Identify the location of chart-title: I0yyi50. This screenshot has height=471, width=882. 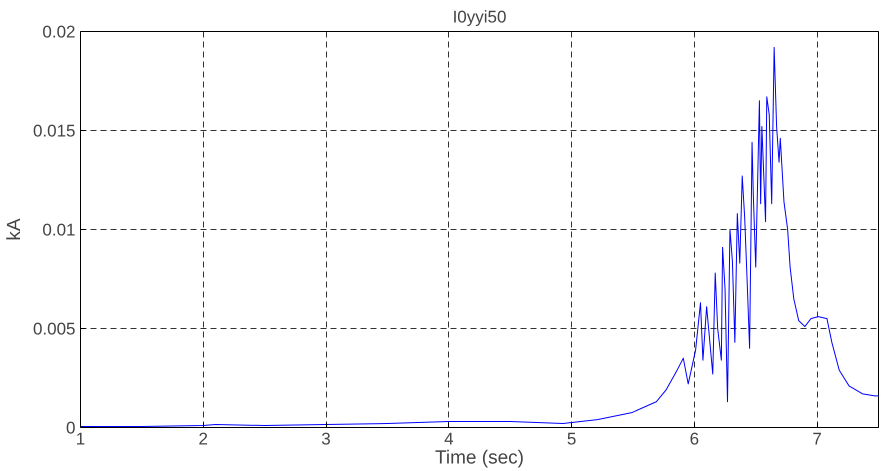
(479, 17).